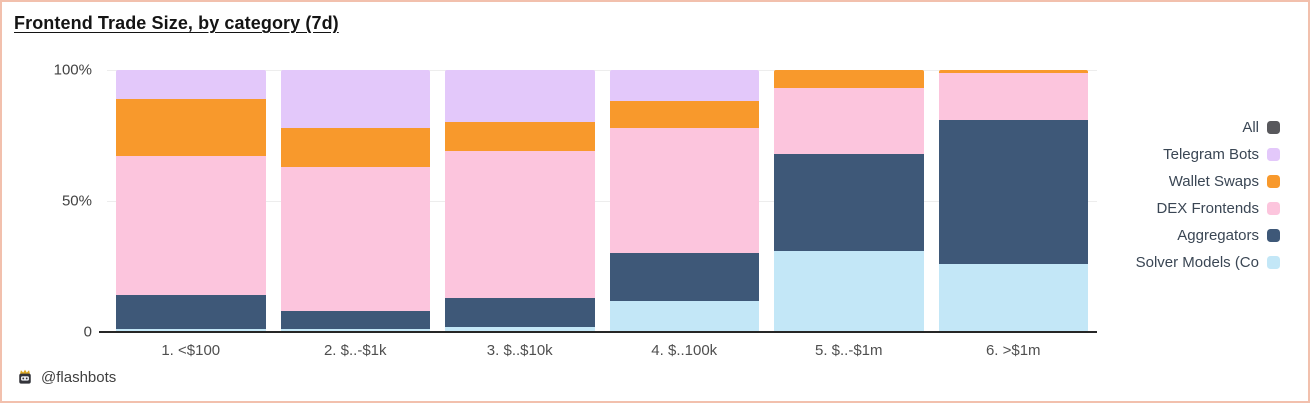 The width and height of the screenshot is (1310, 403). I want to click on footer: @flashbots, so click(66, 377).